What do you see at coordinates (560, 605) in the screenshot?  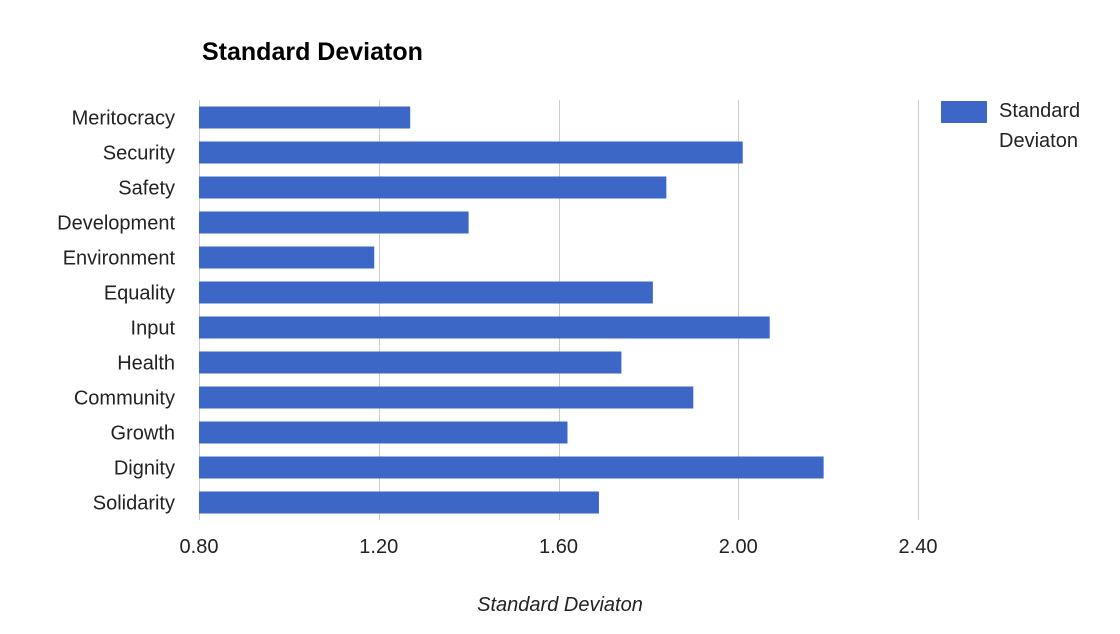 I see `x-axis-title: Standard Deviaton` at bounding box center [560, 605].